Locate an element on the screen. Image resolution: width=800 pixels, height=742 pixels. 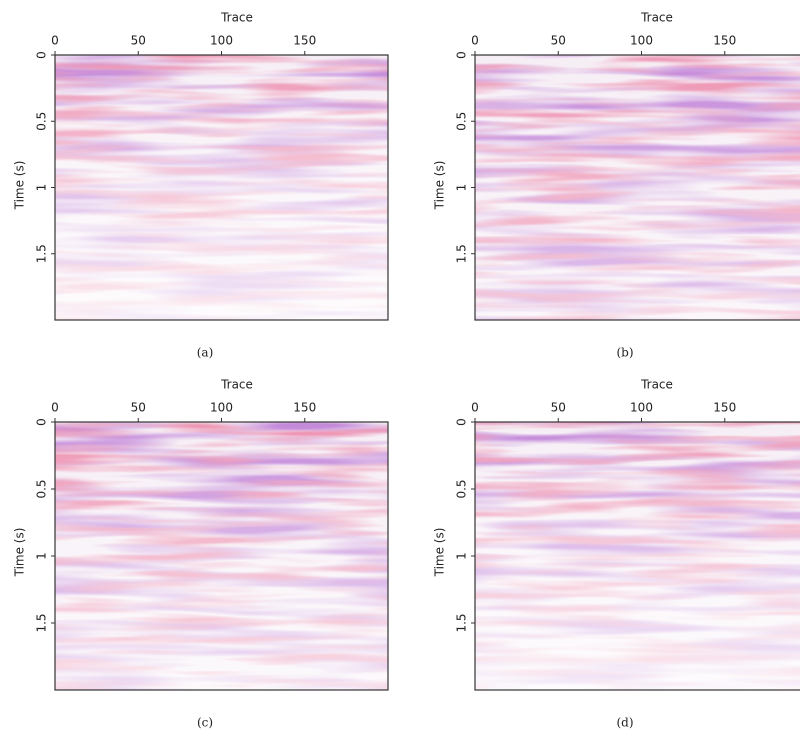
caption: (b) is located at coordinates (624, 353).